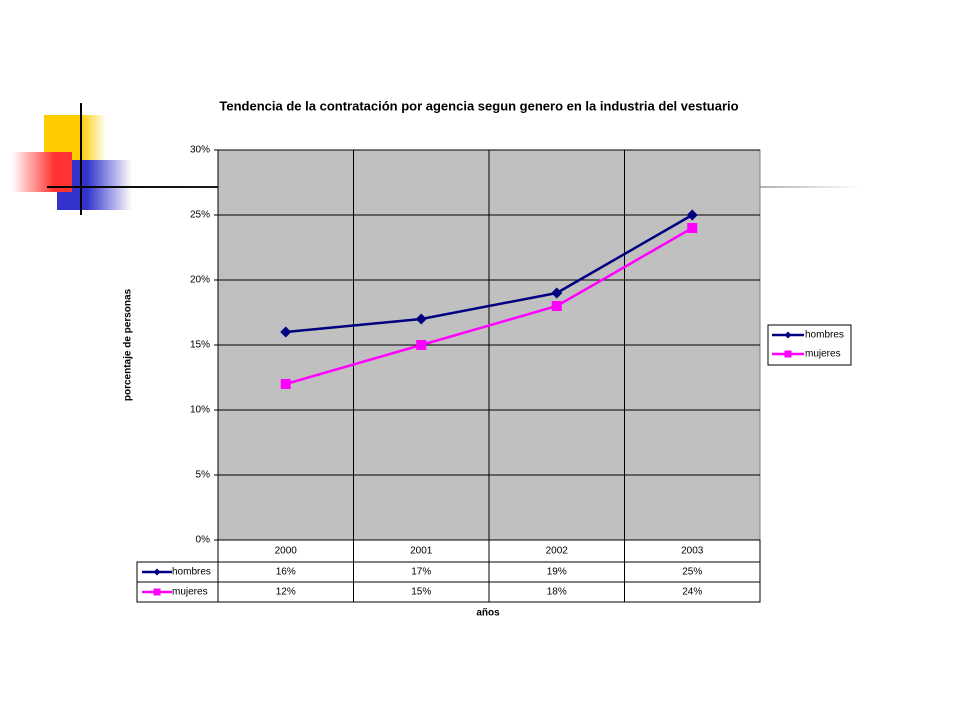 This screenshot has height=720, width=960. I want to click on table-value: 17%, so click(421, 572).